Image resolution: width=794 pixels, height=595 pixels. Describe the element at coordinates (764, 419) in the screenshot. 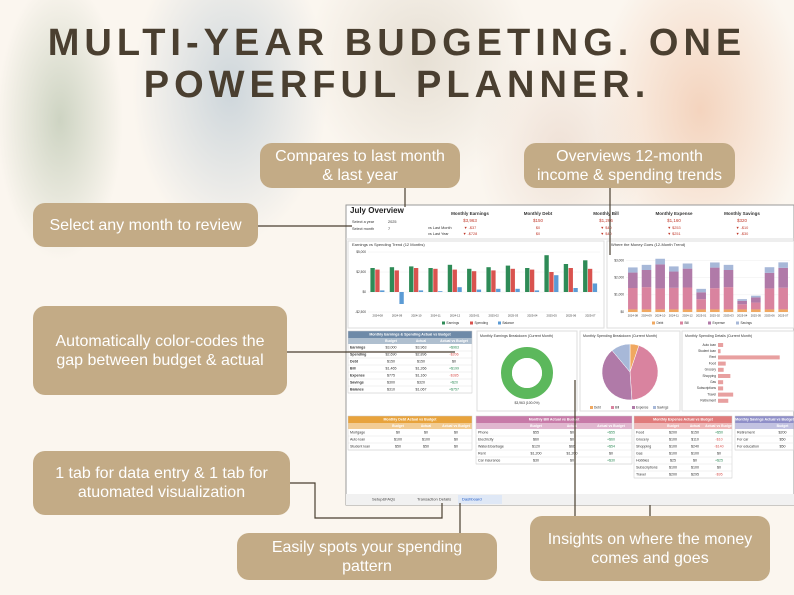

I see `label: Monthly Savings Actual vs Budget` at that location.